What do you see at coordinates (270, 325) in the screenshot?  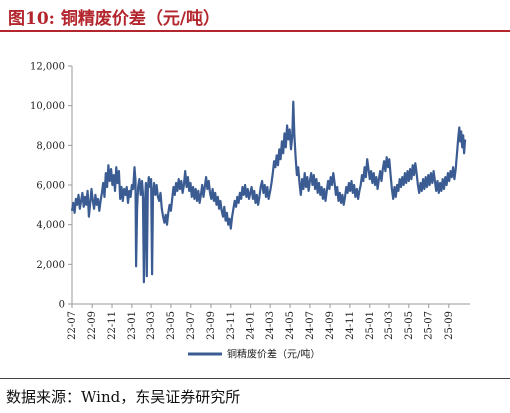 I see `x-tick-label: 24-03` at bounding box center [270, 325].